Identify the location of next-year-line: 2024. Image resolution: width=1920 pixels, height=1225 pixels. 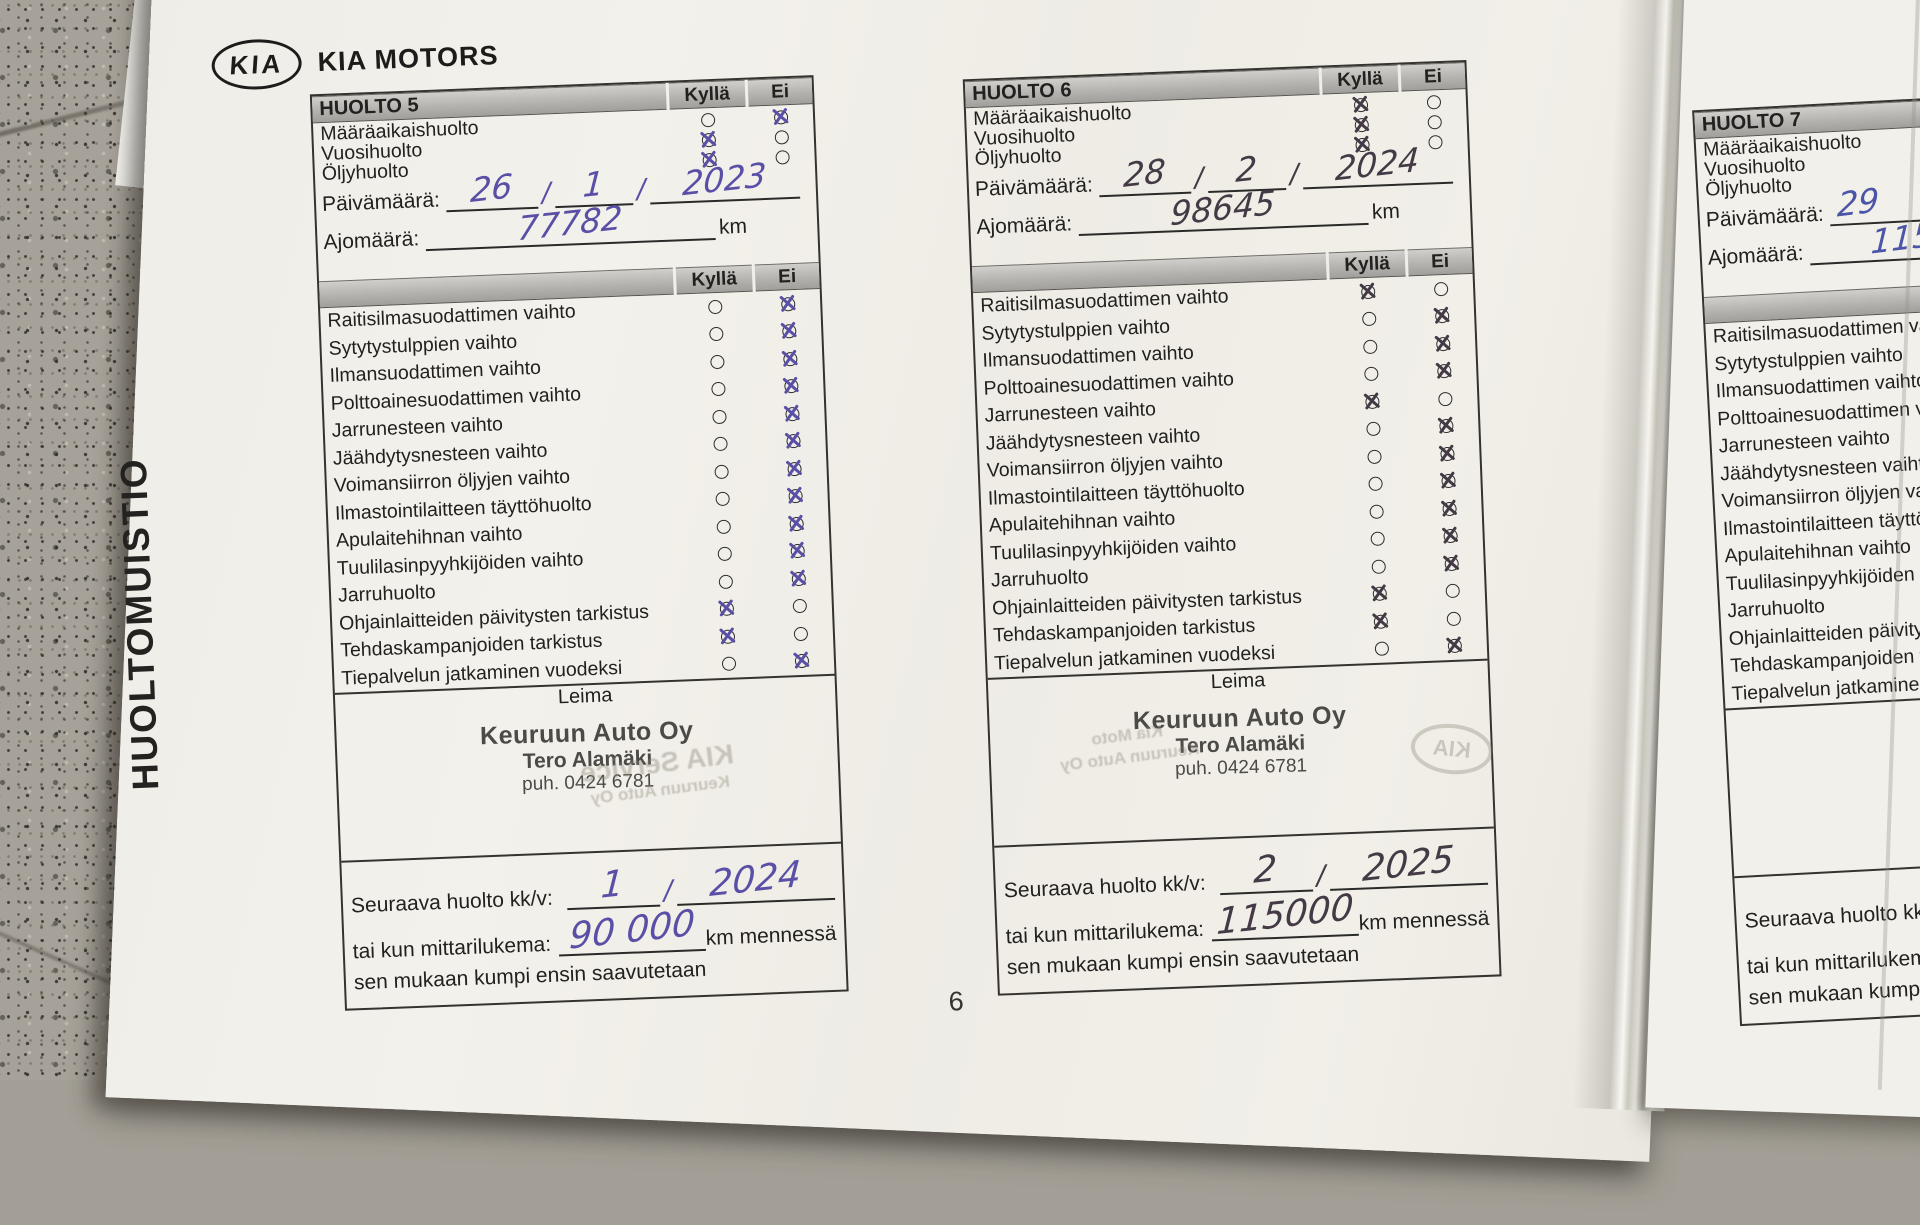
(756, 880).